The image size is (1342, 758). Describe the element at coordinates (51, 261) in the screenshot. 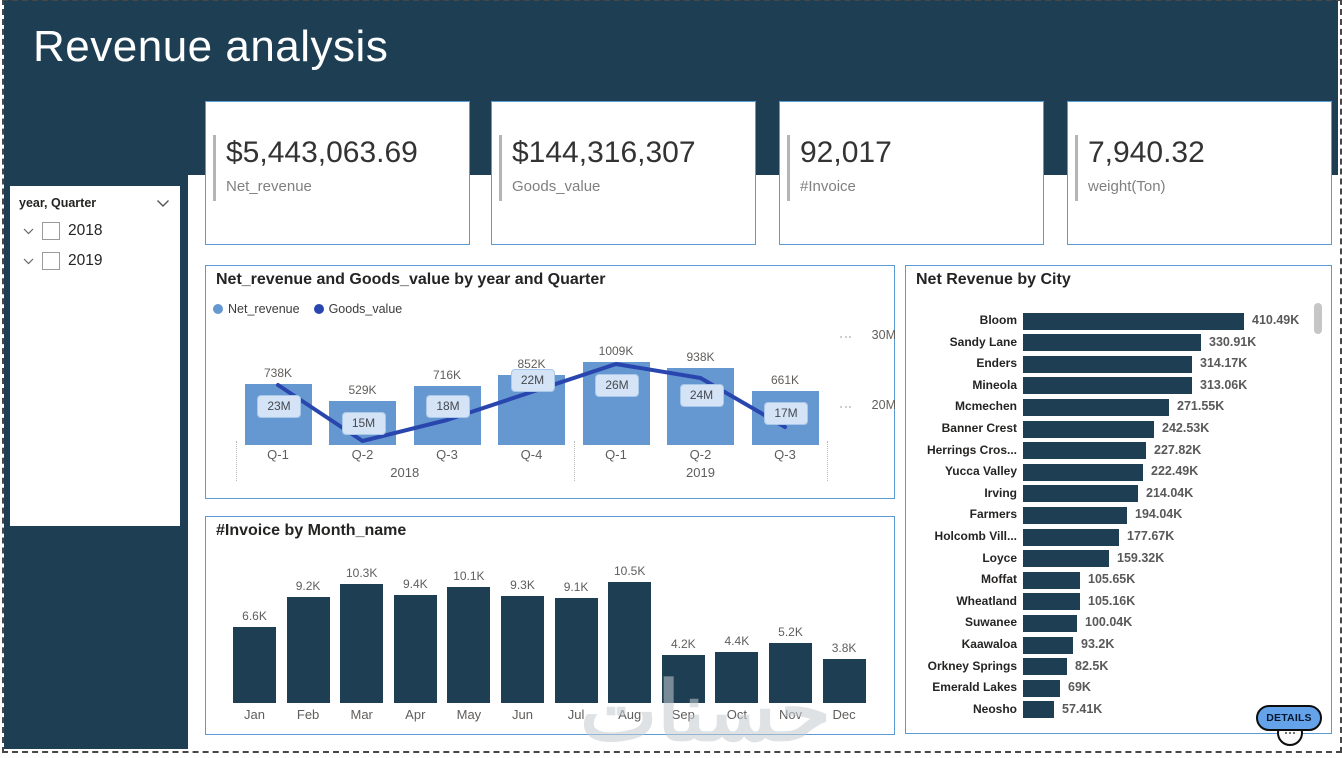

I see `checkbox-2019` at that location.